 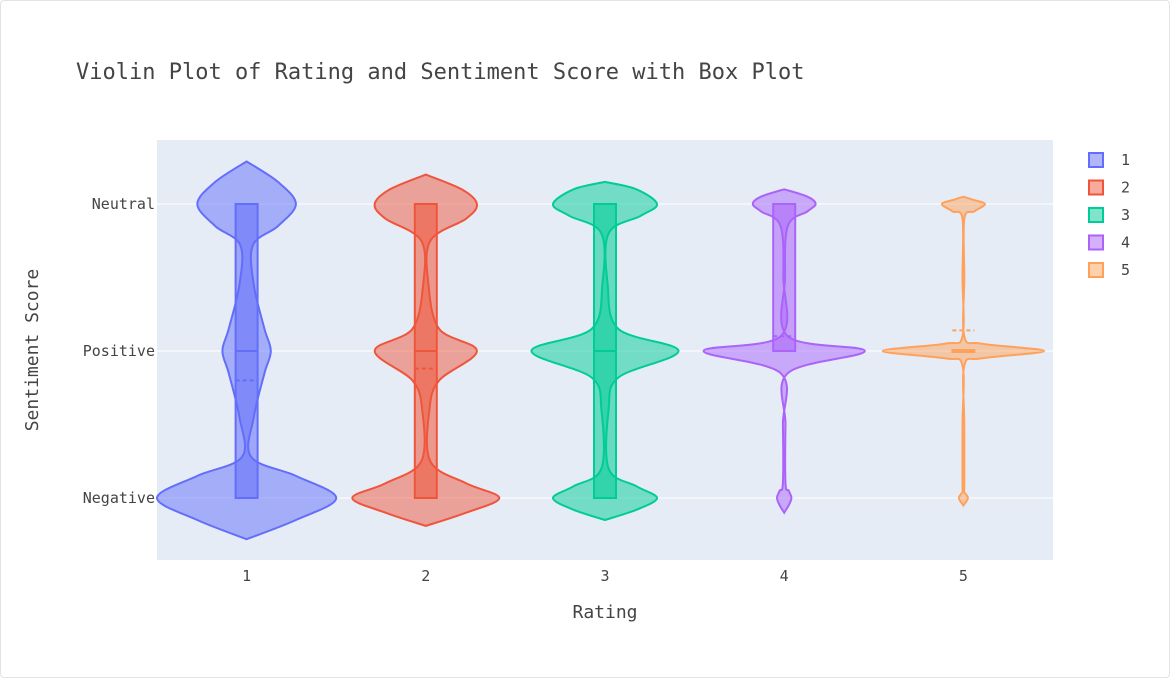 What do you see at coordinates (1109, 243) in the screenshot?
I see `legend-item-4: 4` at bounding box center [1109, 243].